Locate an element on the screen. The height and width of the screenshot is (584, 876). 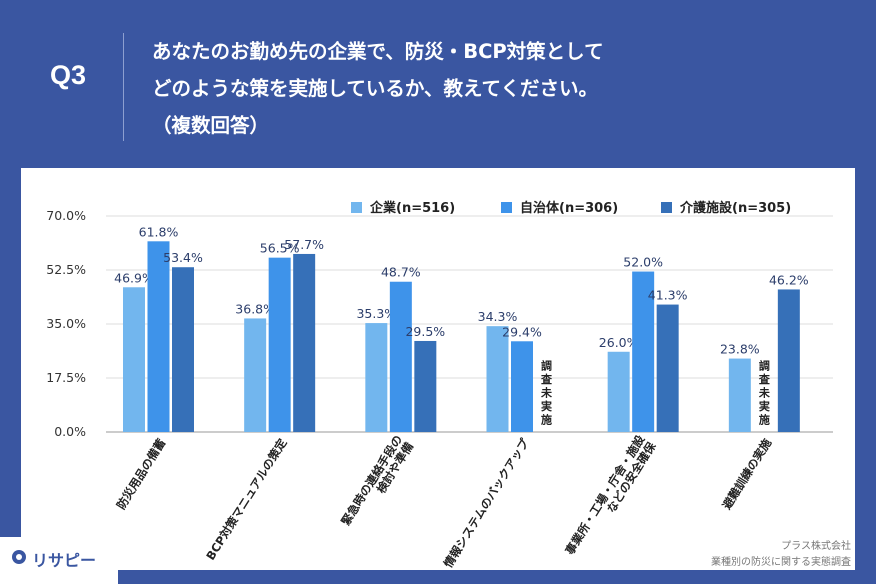
data-label: 53.4% is located at coordinates (183, 257).